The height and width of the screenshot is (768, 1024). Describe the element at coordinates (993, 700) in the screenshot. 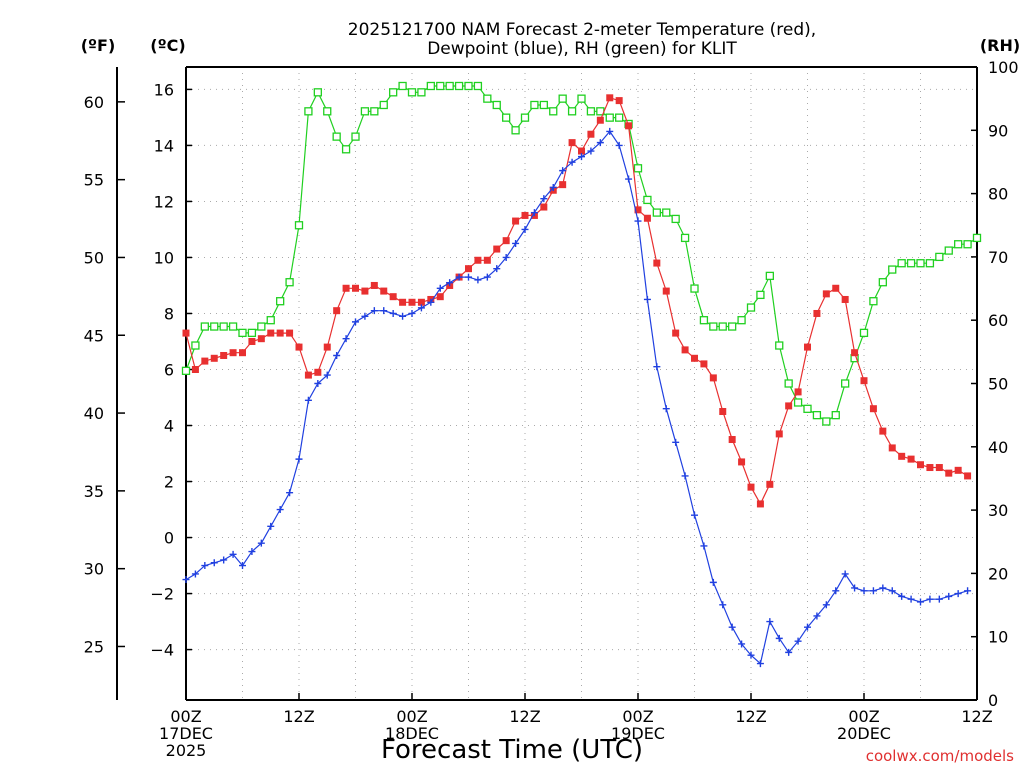

I see `rh-tick-label: 0` at that location.